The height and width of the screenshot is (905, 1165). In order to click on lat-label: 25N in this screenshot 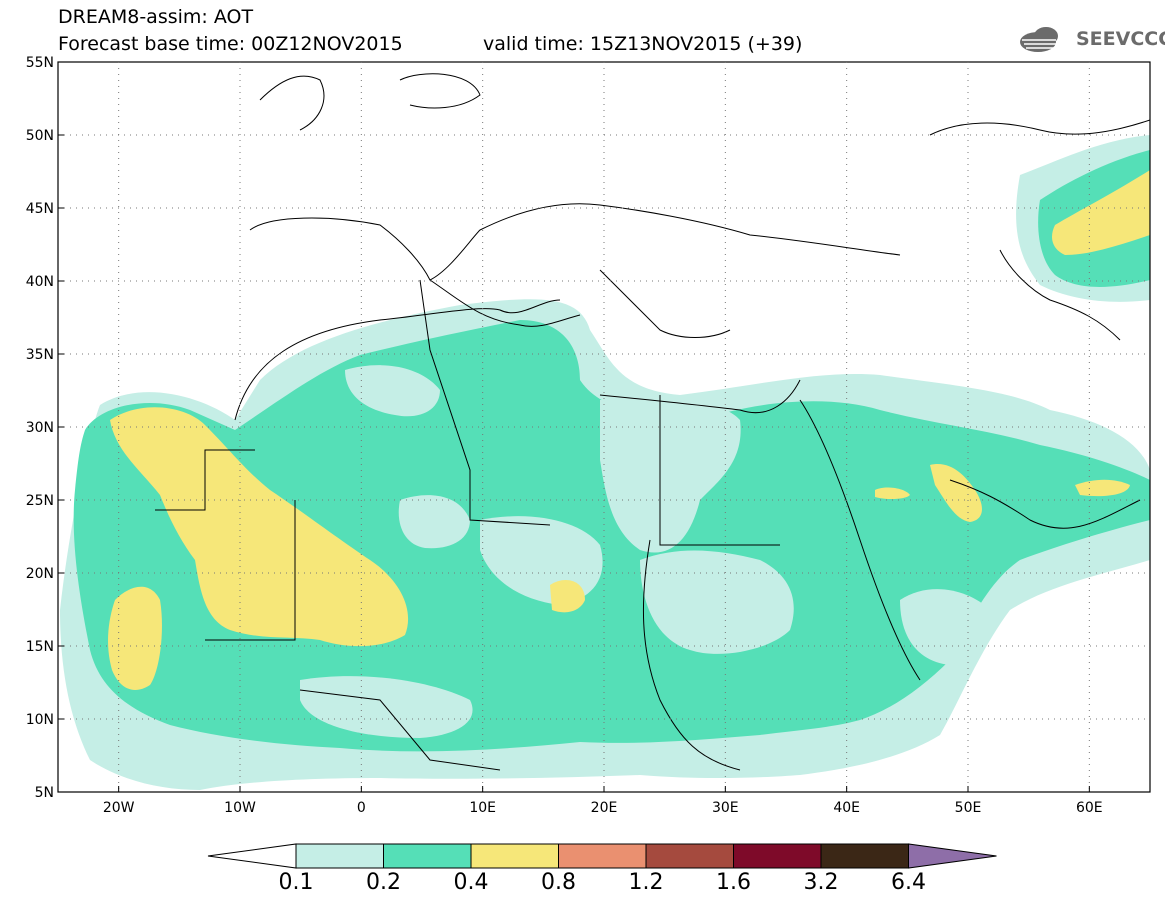, I will do `click(40, 501)`.